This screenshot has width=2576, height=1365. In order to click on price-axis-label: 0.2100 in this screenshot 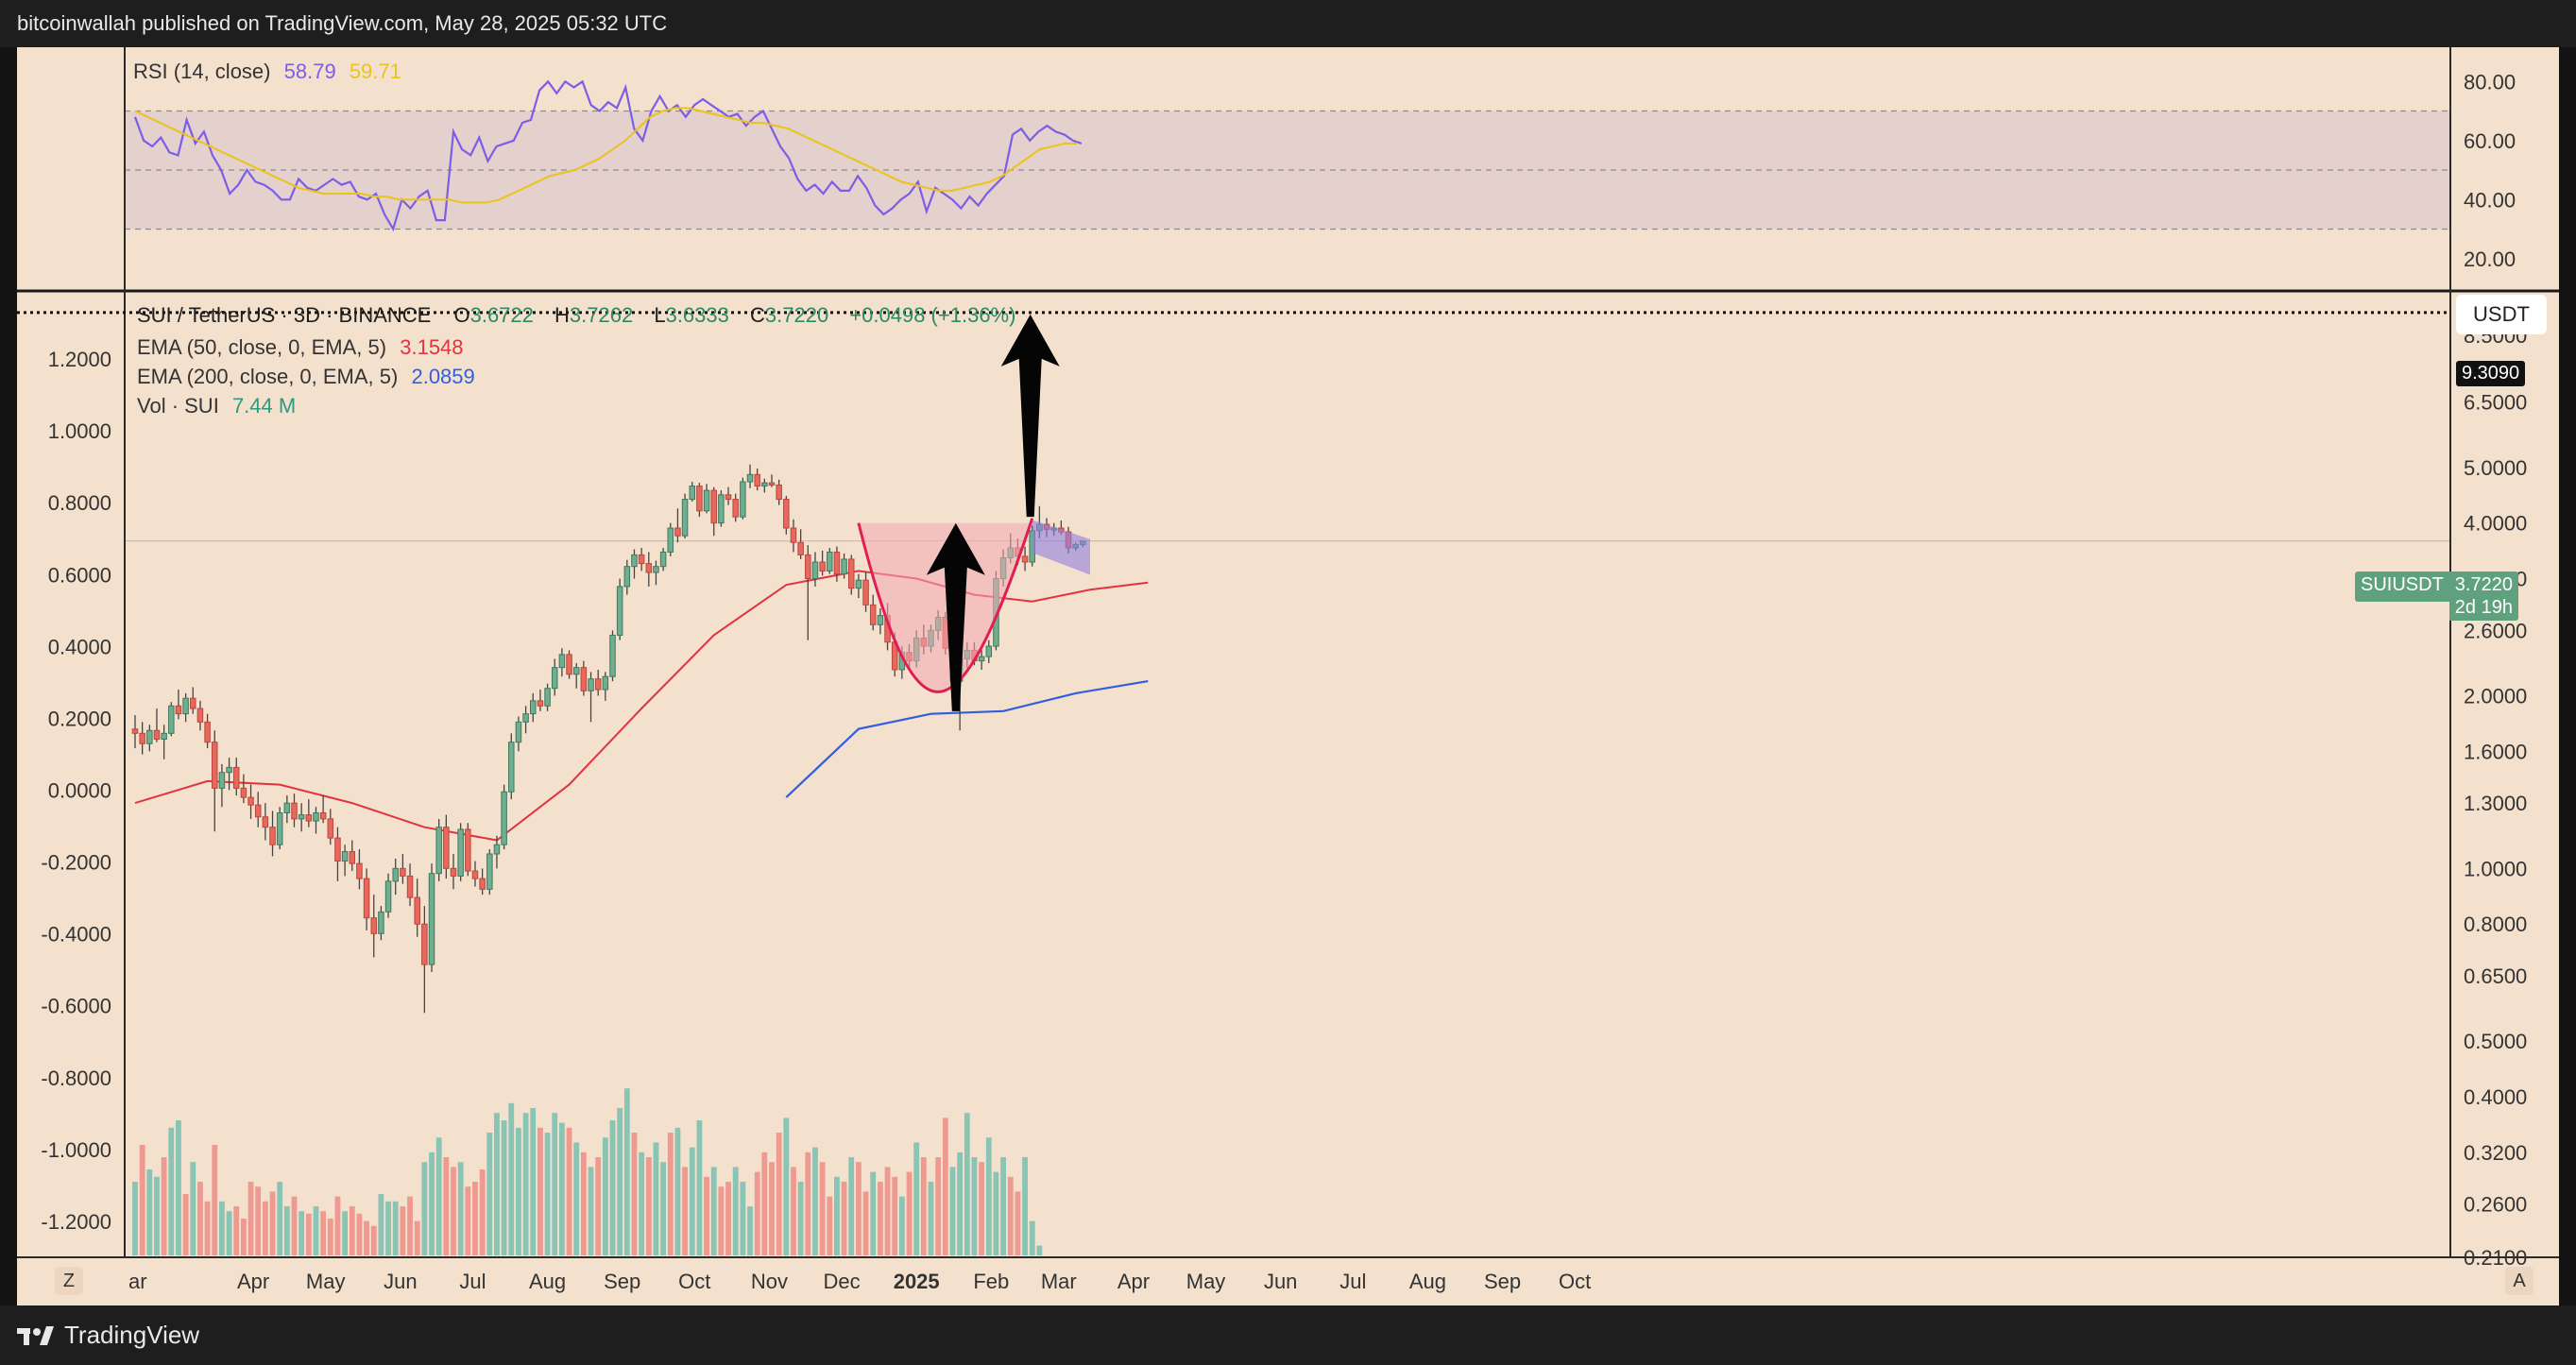, I will do `click(2495, 1258)`.